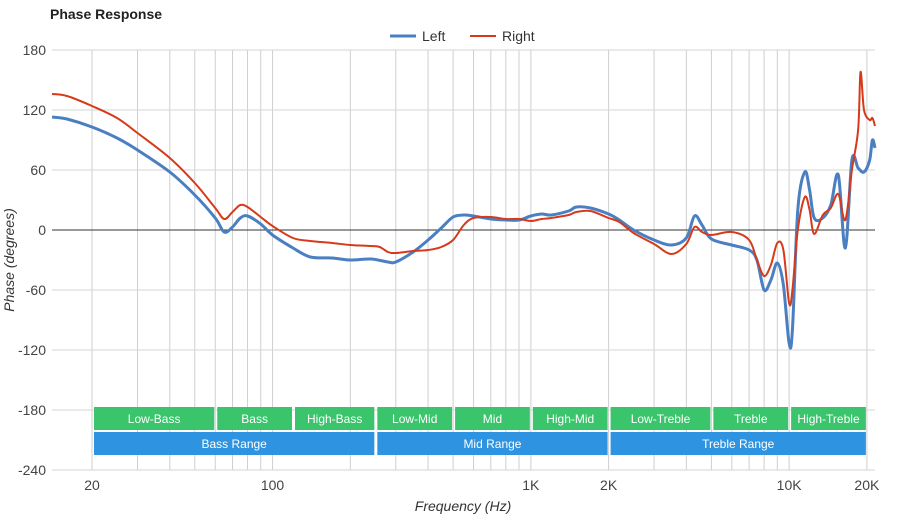 Image resolution: width=900 pixels, height=520 pixels. What do you see at coordinates (92, 485) in the screenshot?
I see `x-tick-label: 20` at bounding box center [92, 485].